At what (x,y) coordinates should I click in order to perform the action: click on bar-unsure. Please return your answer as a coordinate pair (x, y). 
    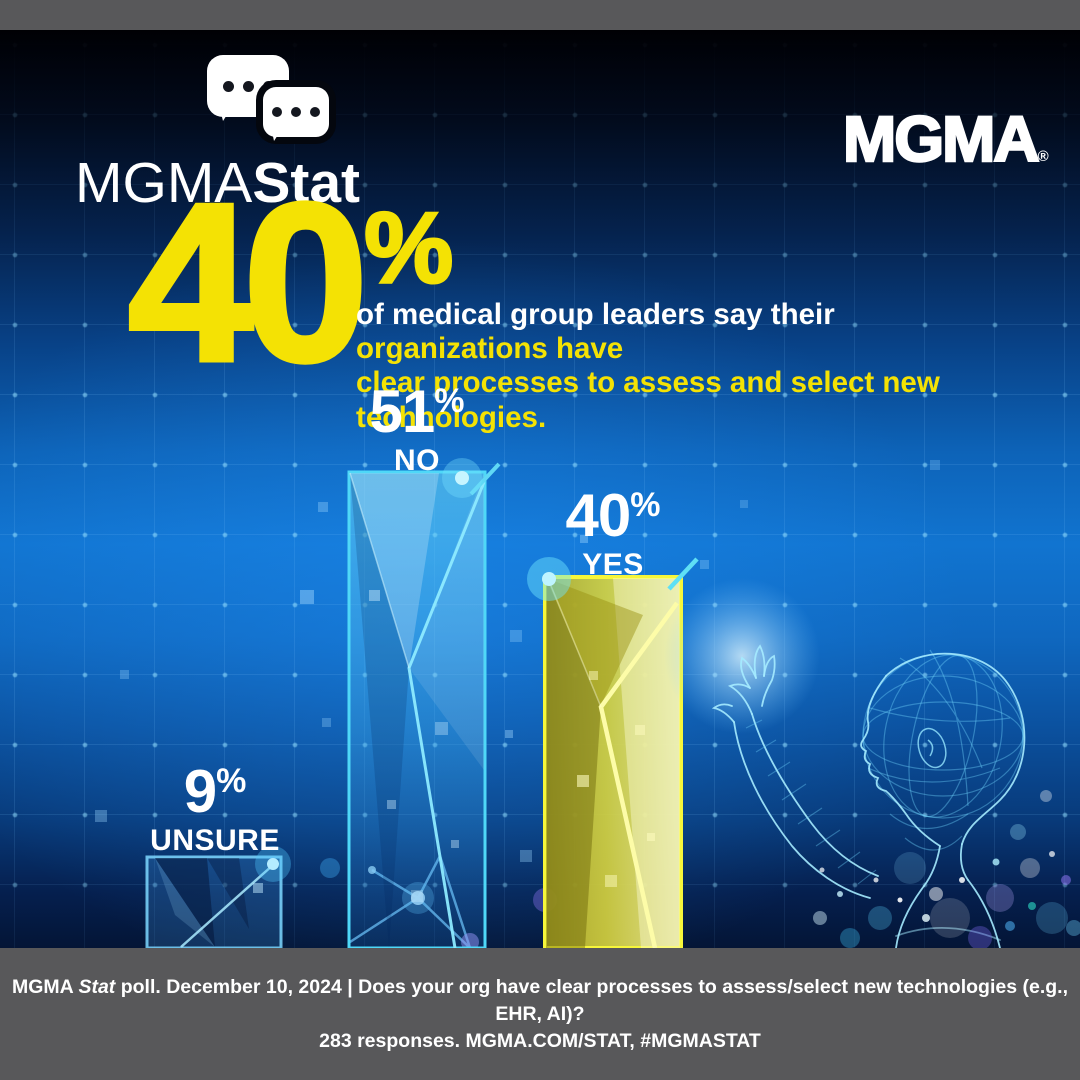
    Looking at the image, I should click on (218, 897).